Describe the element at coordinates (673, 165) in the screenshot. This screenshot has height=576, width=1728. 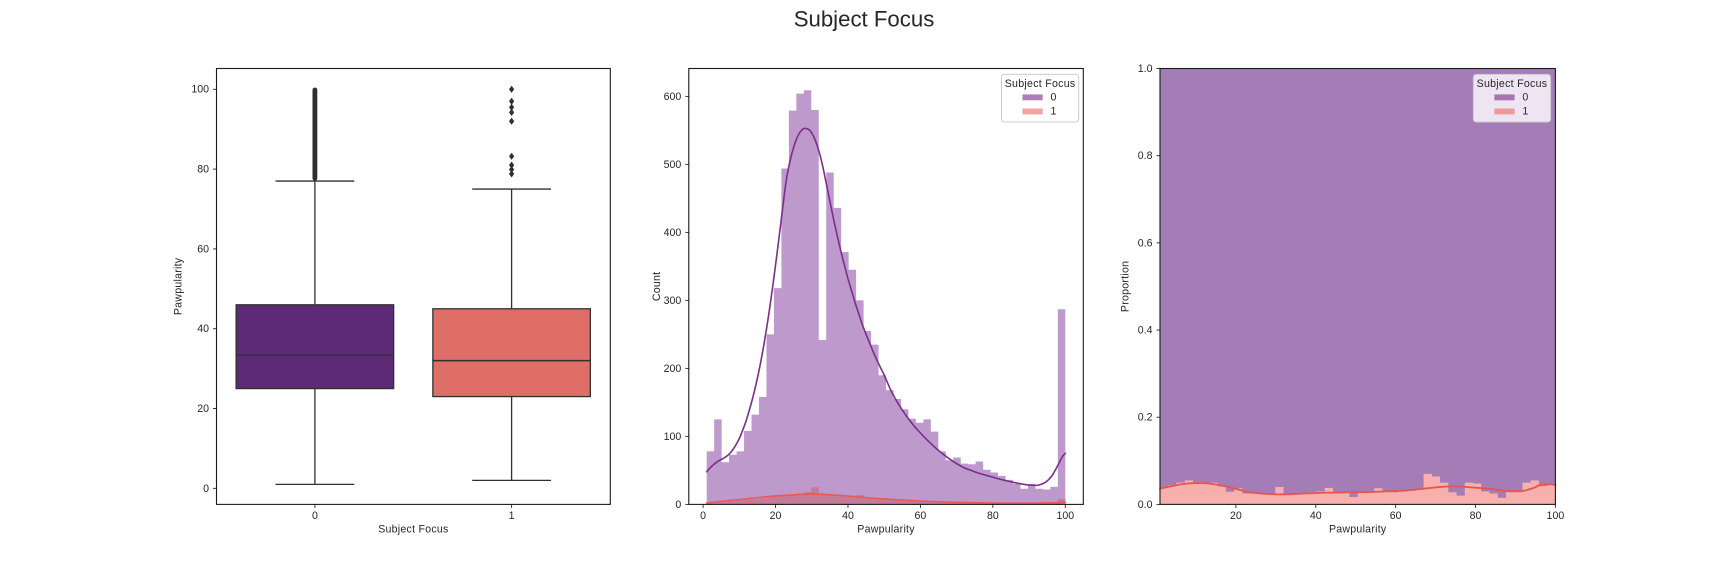
I see `svg-text: 500` at that location.